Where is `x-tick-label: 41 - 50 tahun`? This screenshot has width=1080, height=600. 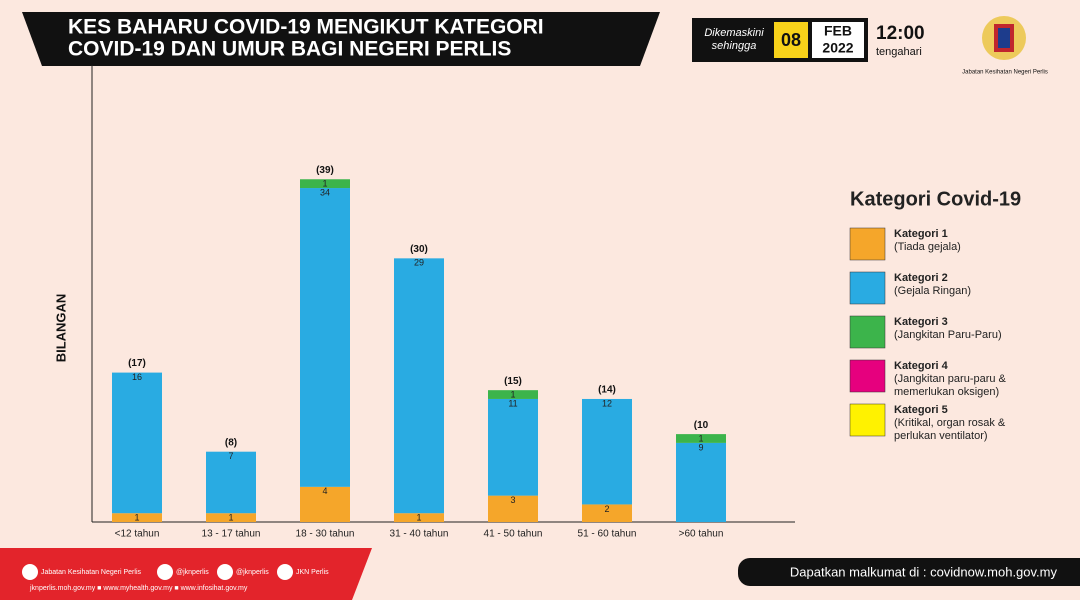
x-tick-label: 41 - 50 tahun is located at coordinates (513, 534).